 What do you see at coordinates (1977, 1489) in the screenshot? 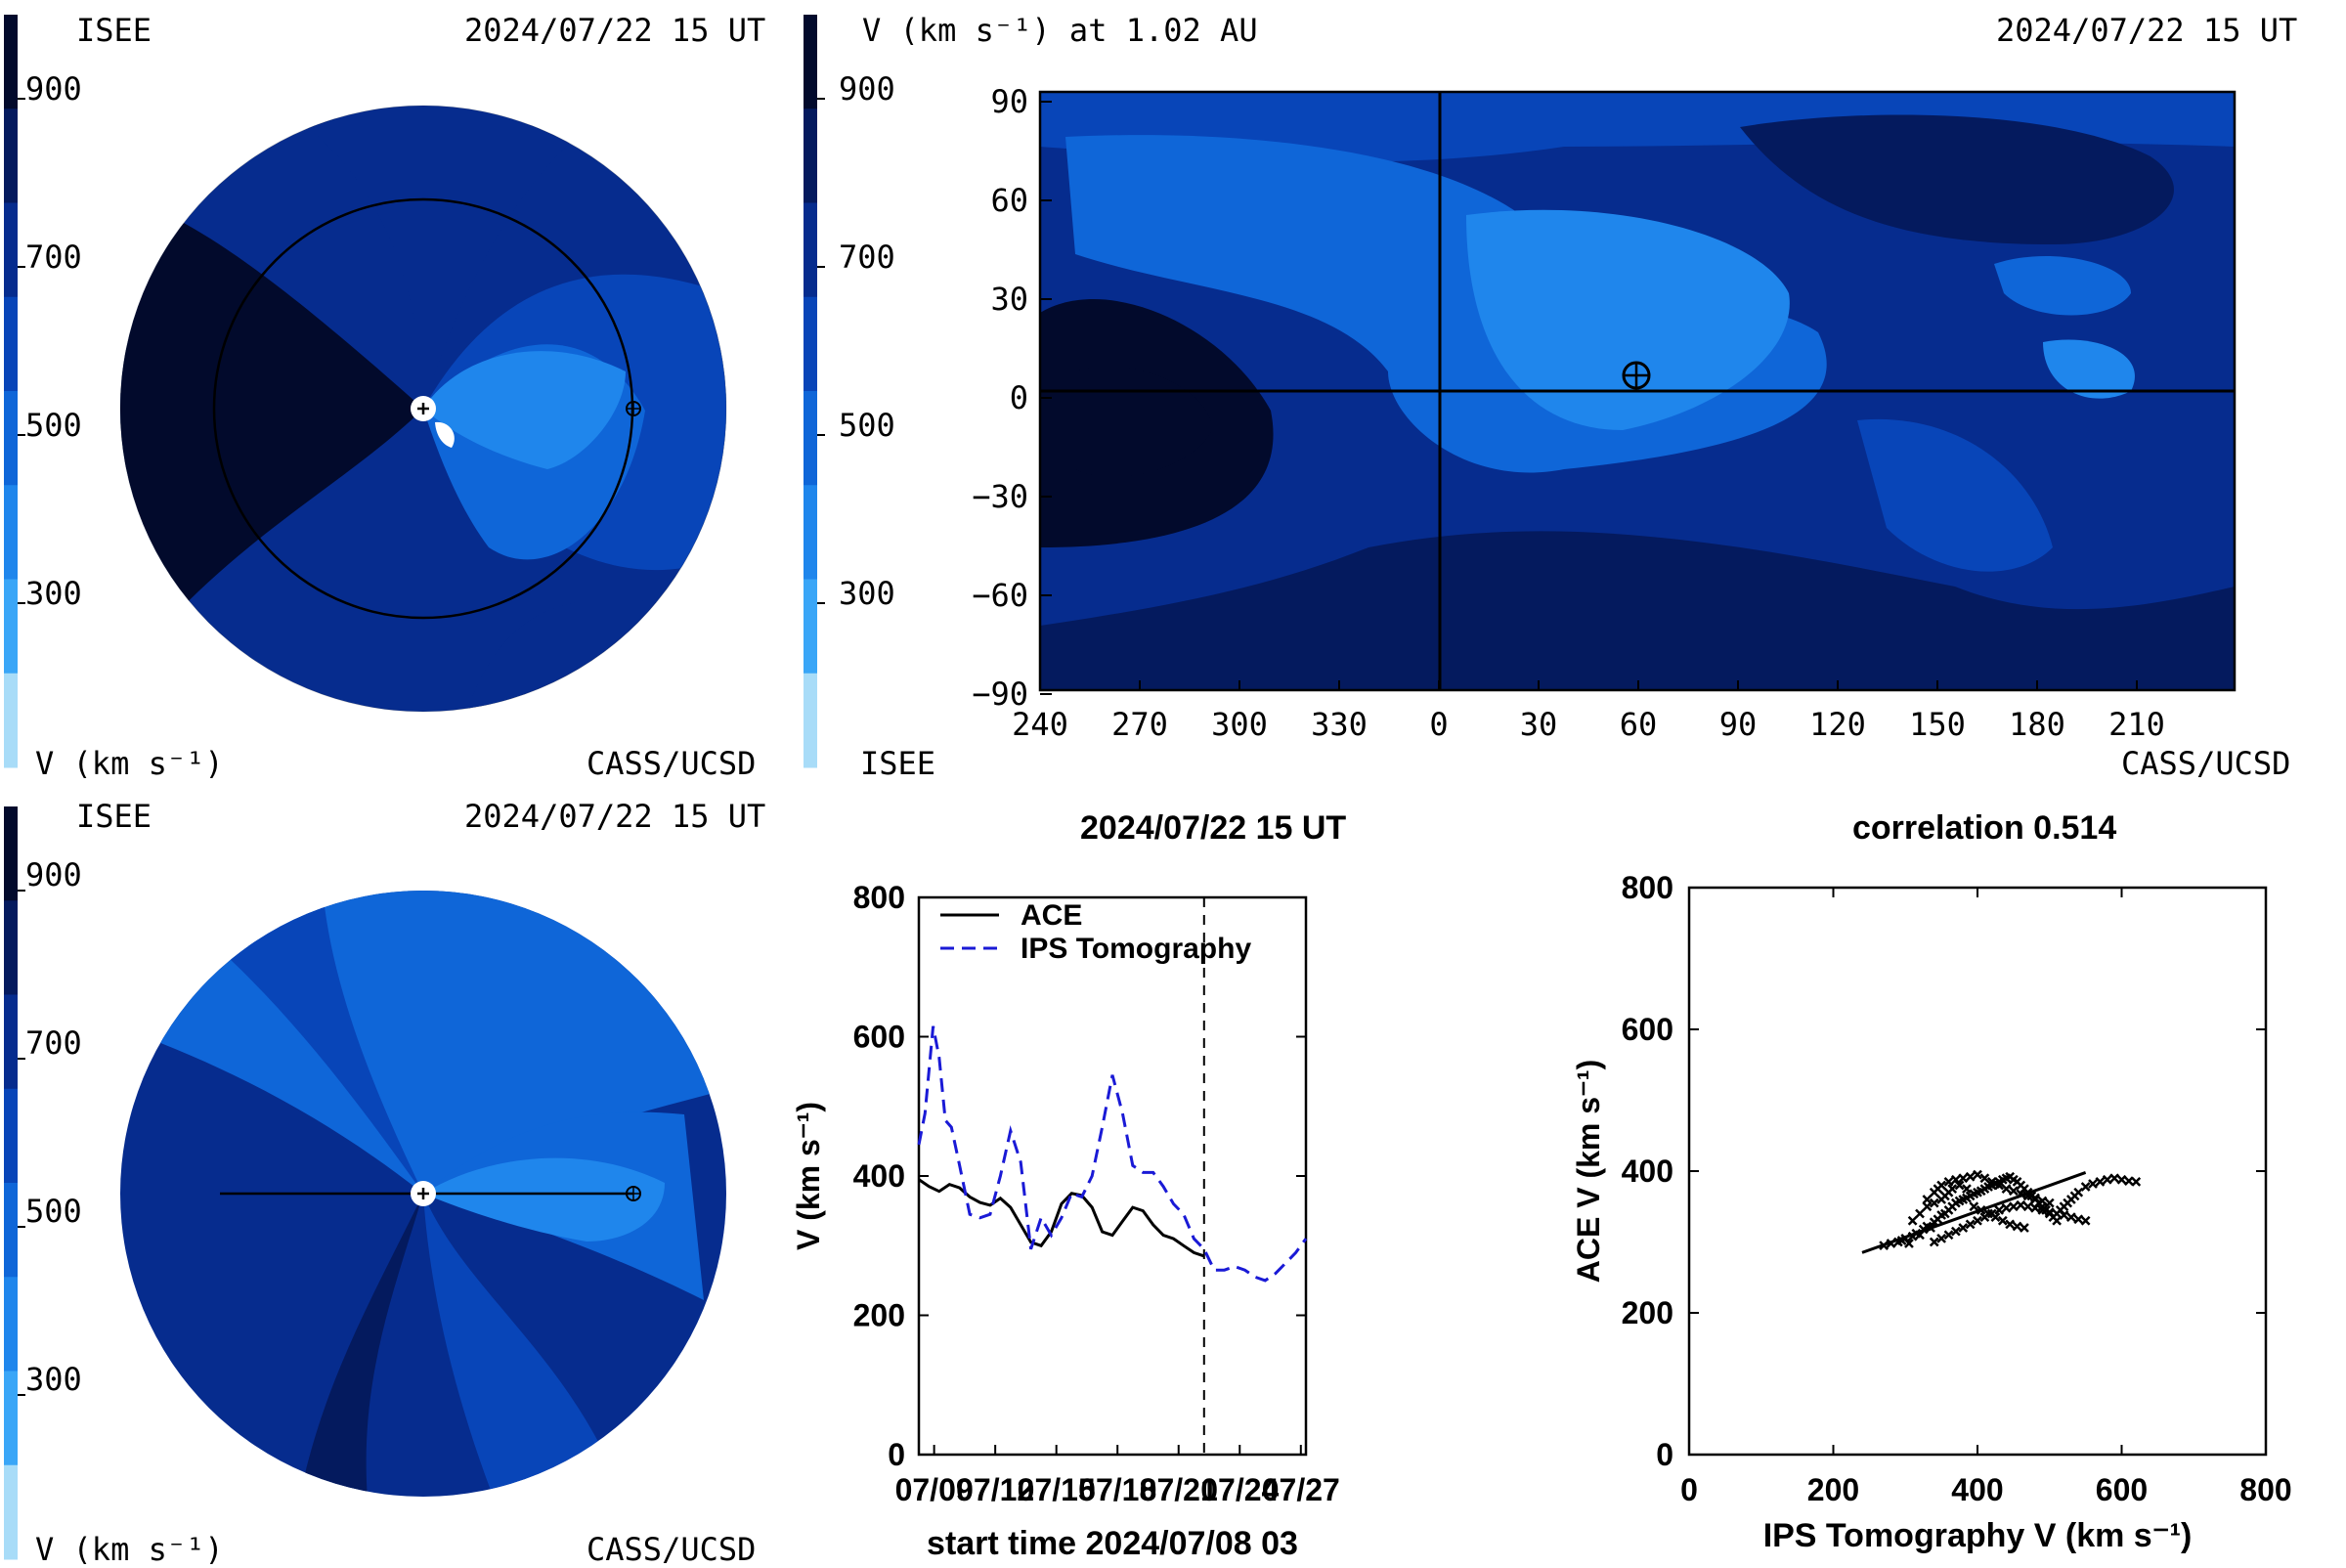
I see `x-tick-label: 400` at bounding box center [1977, 1489].